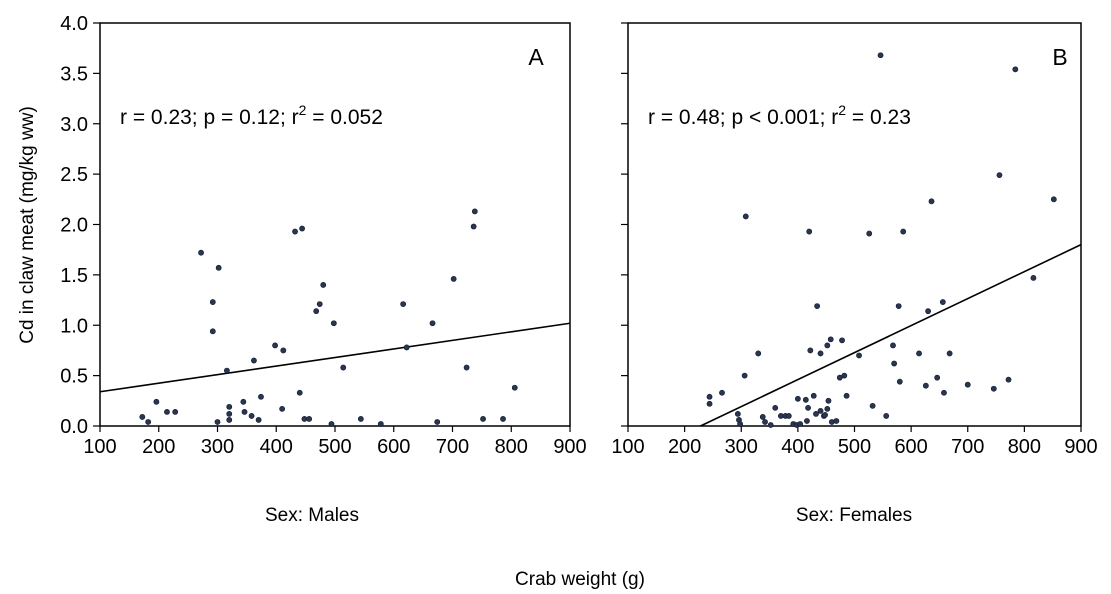  I want to click on panel-letter: B, so click(1059, 57).